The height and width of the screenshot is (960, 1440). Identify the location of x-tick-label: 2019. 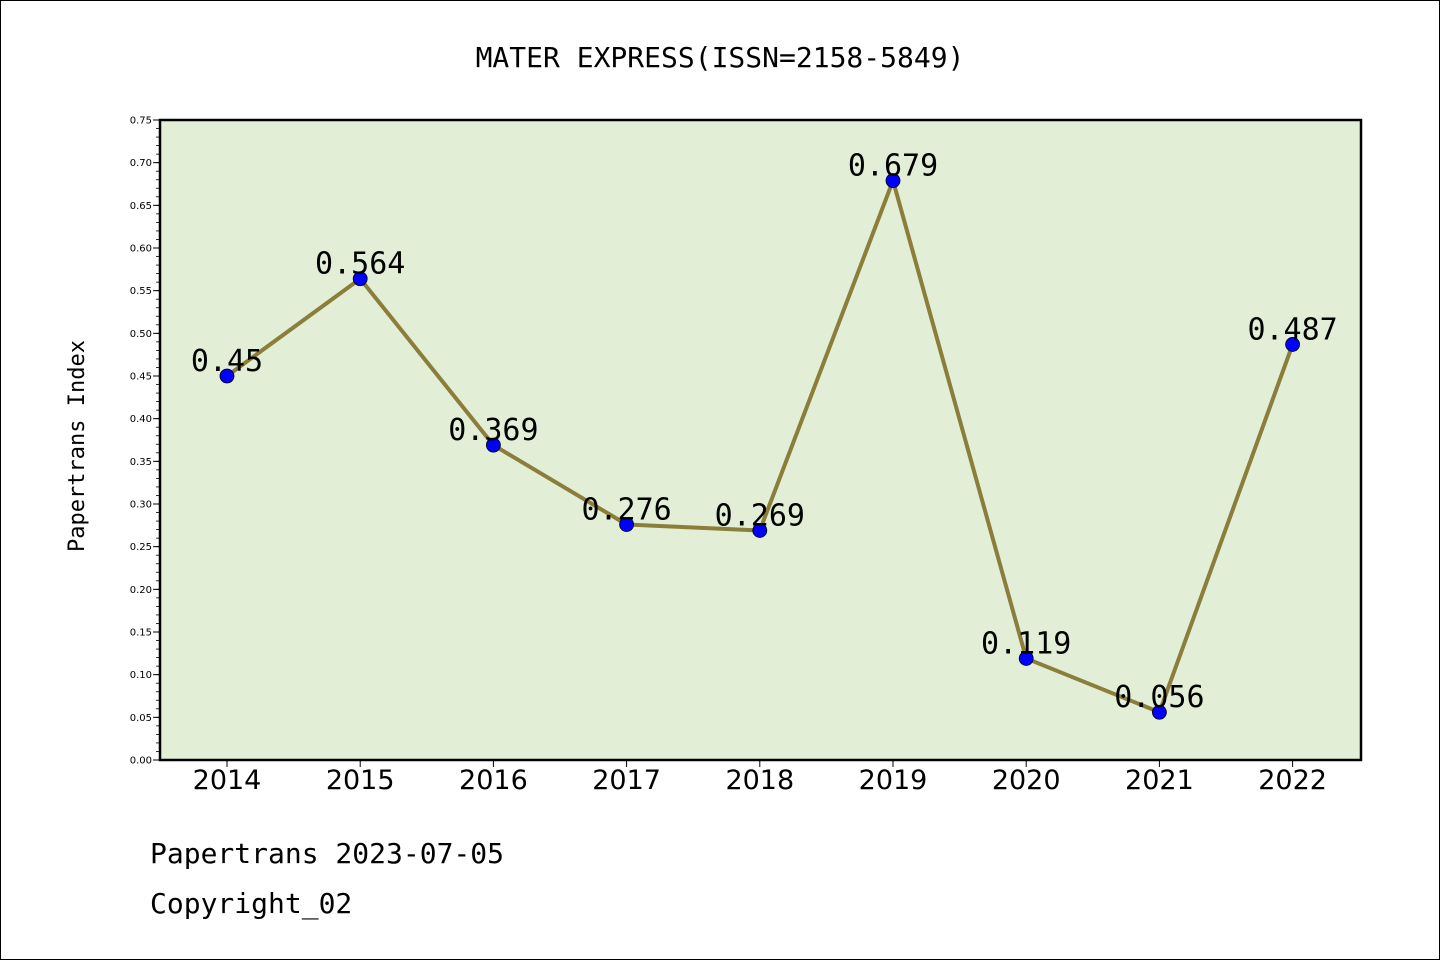
(893, 780).